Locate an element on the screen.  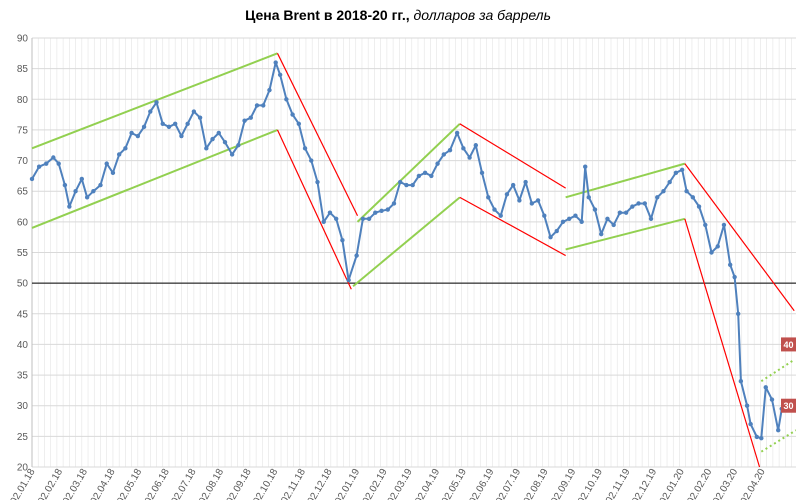
y-tick-label: 60 is located at coordinates (23, 222).